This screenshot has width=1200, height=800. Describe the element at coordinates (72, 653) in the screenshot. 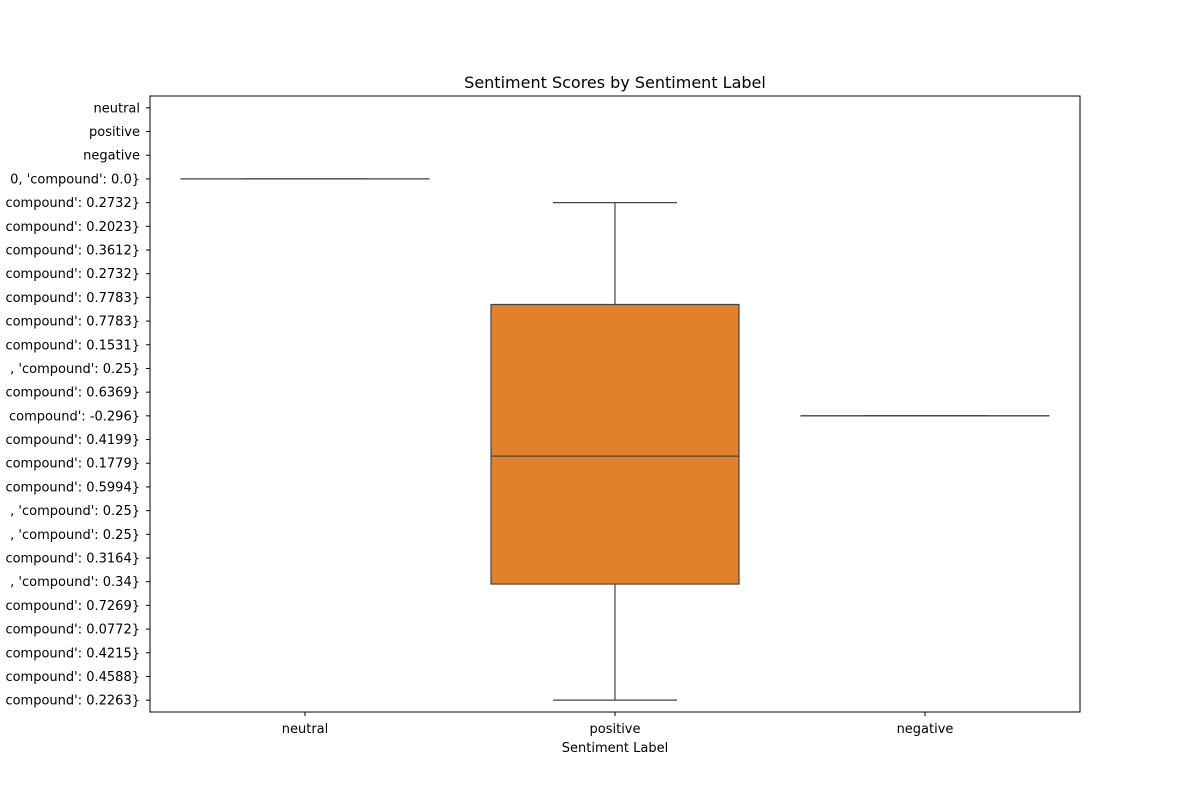

I see `y-tick-label: compound': 0.4215}` at that location.